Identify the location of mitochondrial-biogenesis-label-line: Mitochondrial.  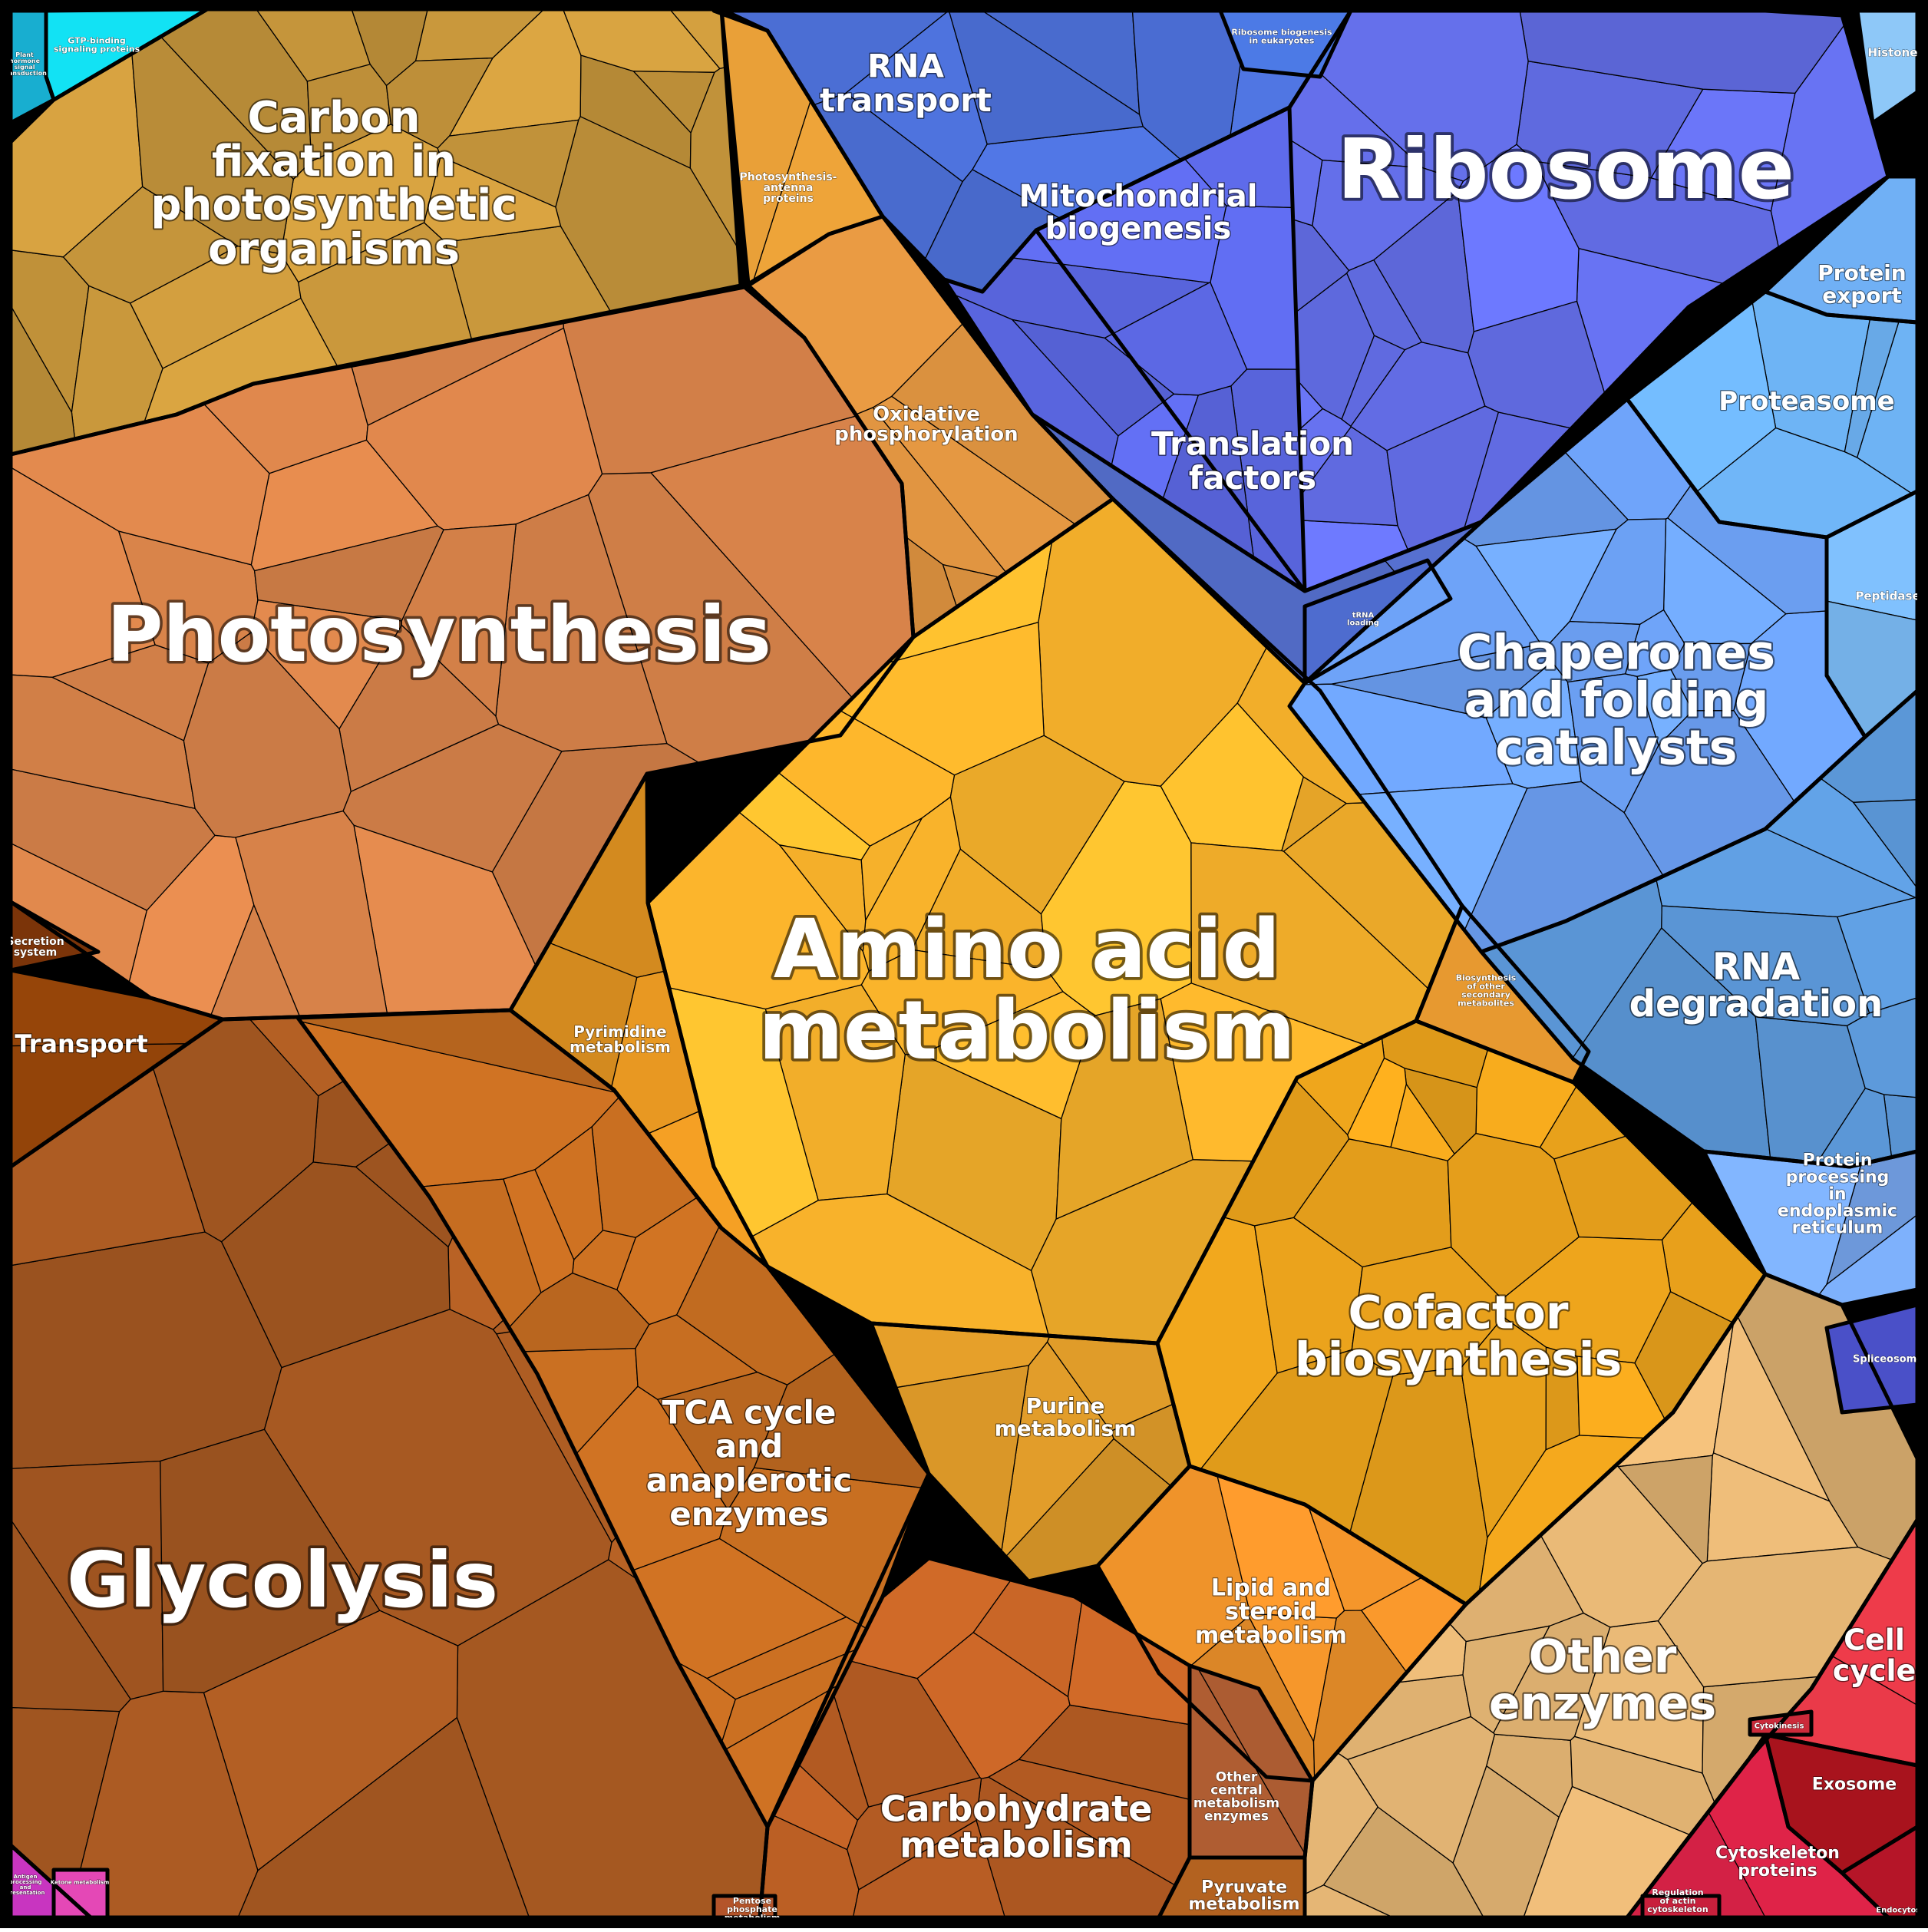
(1138, 196).